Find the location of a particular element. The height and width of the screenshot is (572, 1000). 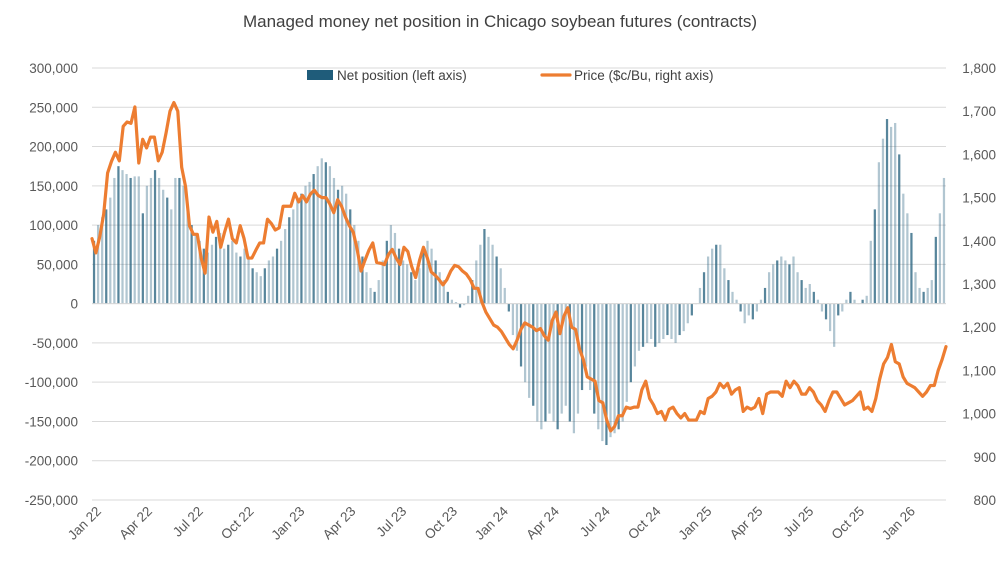

x-tick-label: Oct 22 is located at coordinates (237, 523).